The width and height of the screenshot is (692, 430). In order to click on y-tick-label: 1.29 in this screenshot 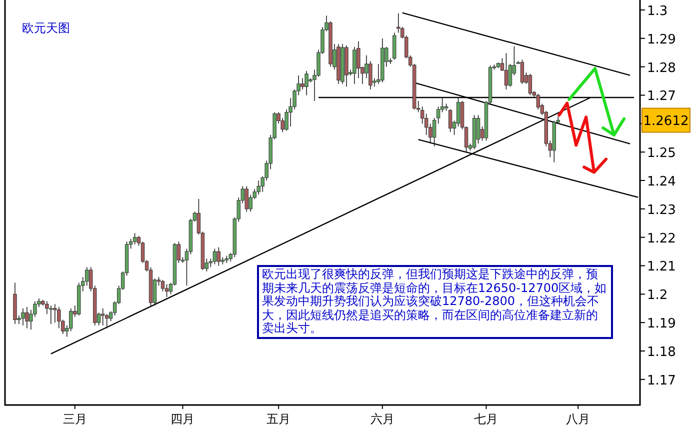, I will do `click(661, 40)`.